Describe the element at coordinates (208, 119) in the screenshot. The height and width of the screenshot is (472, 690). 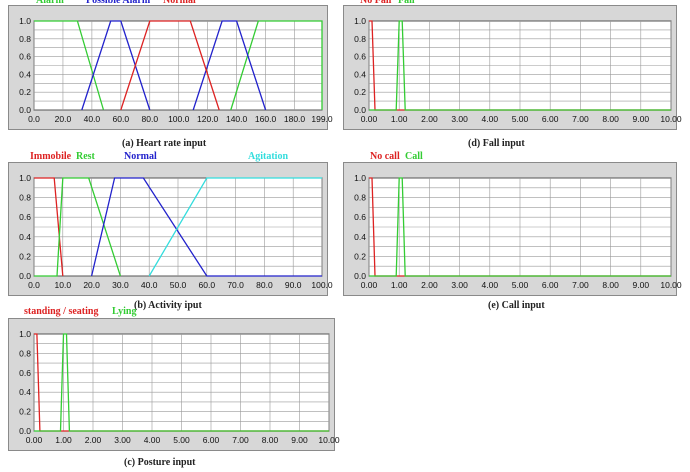
I see `x-tick-label: 120.0` at that location.